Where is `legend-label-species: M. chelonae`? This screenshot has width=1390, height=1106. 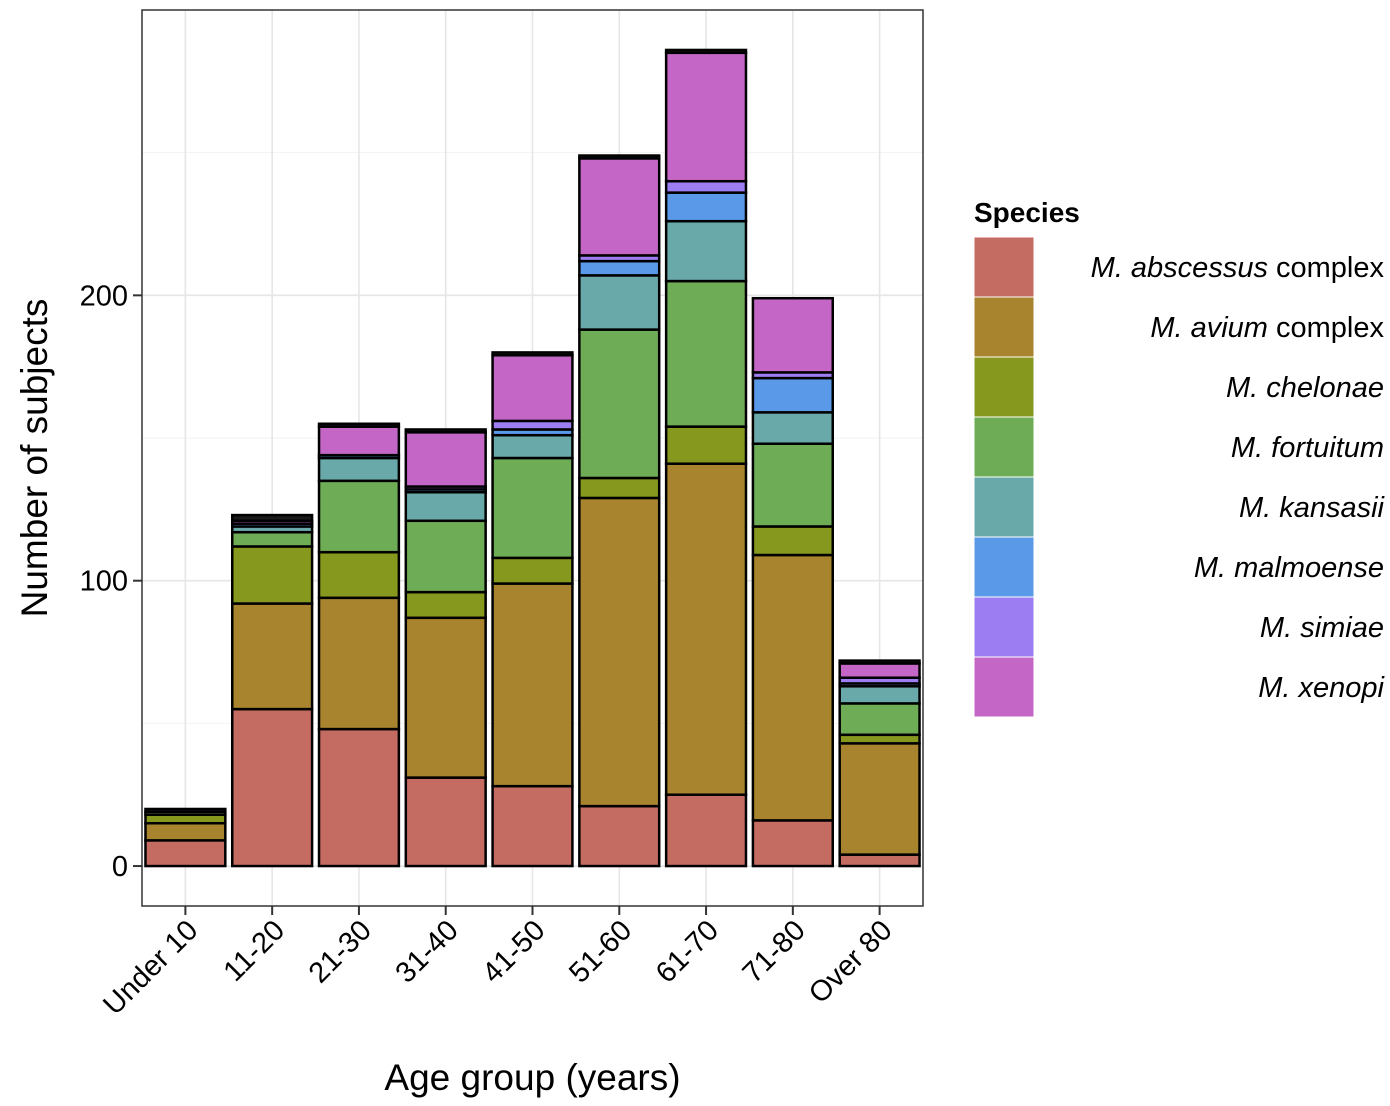 legend-label-species: M. chelonae is located at coordinates (1305, 388).